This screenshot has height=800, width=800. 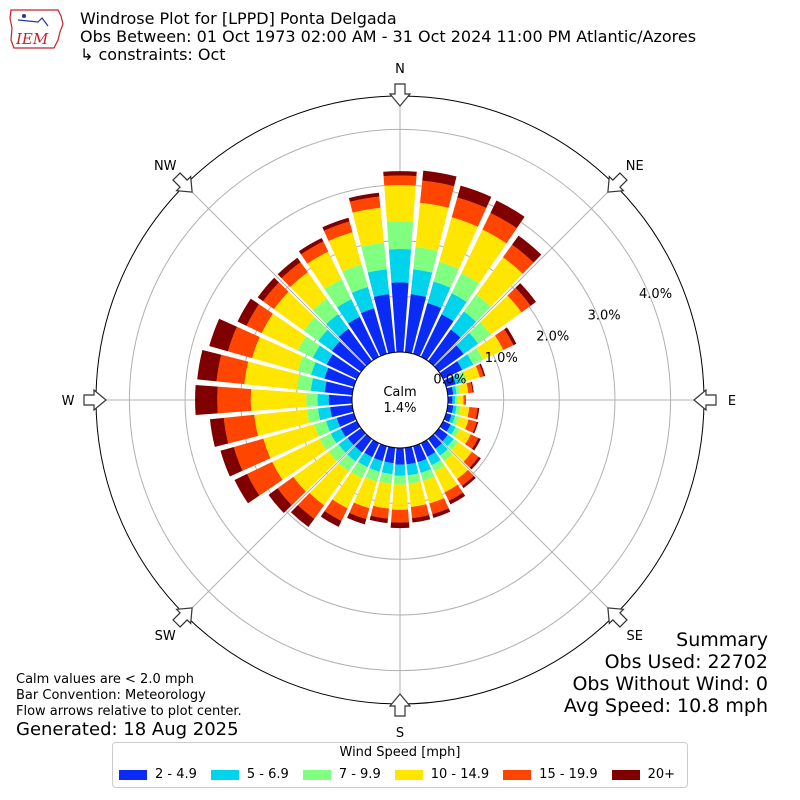 What do you see at coordinates (501, 358) in the screenshot?
I see `radial-tick-label: 1.0%` at bounding box center [501, 358].